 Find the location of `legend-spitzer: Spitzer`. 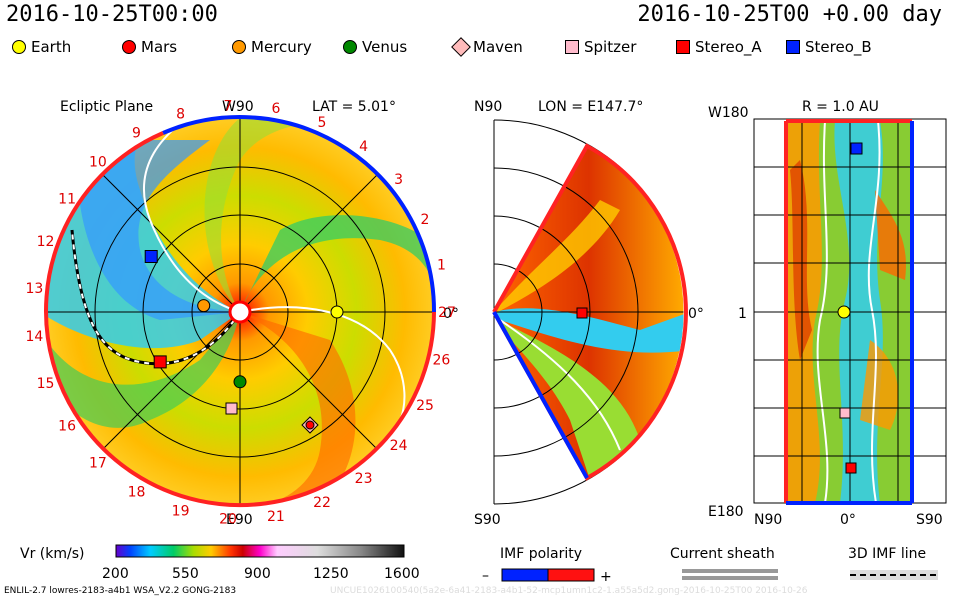

legend-spitzer: Spitzer is located at coordinates (600, 47).